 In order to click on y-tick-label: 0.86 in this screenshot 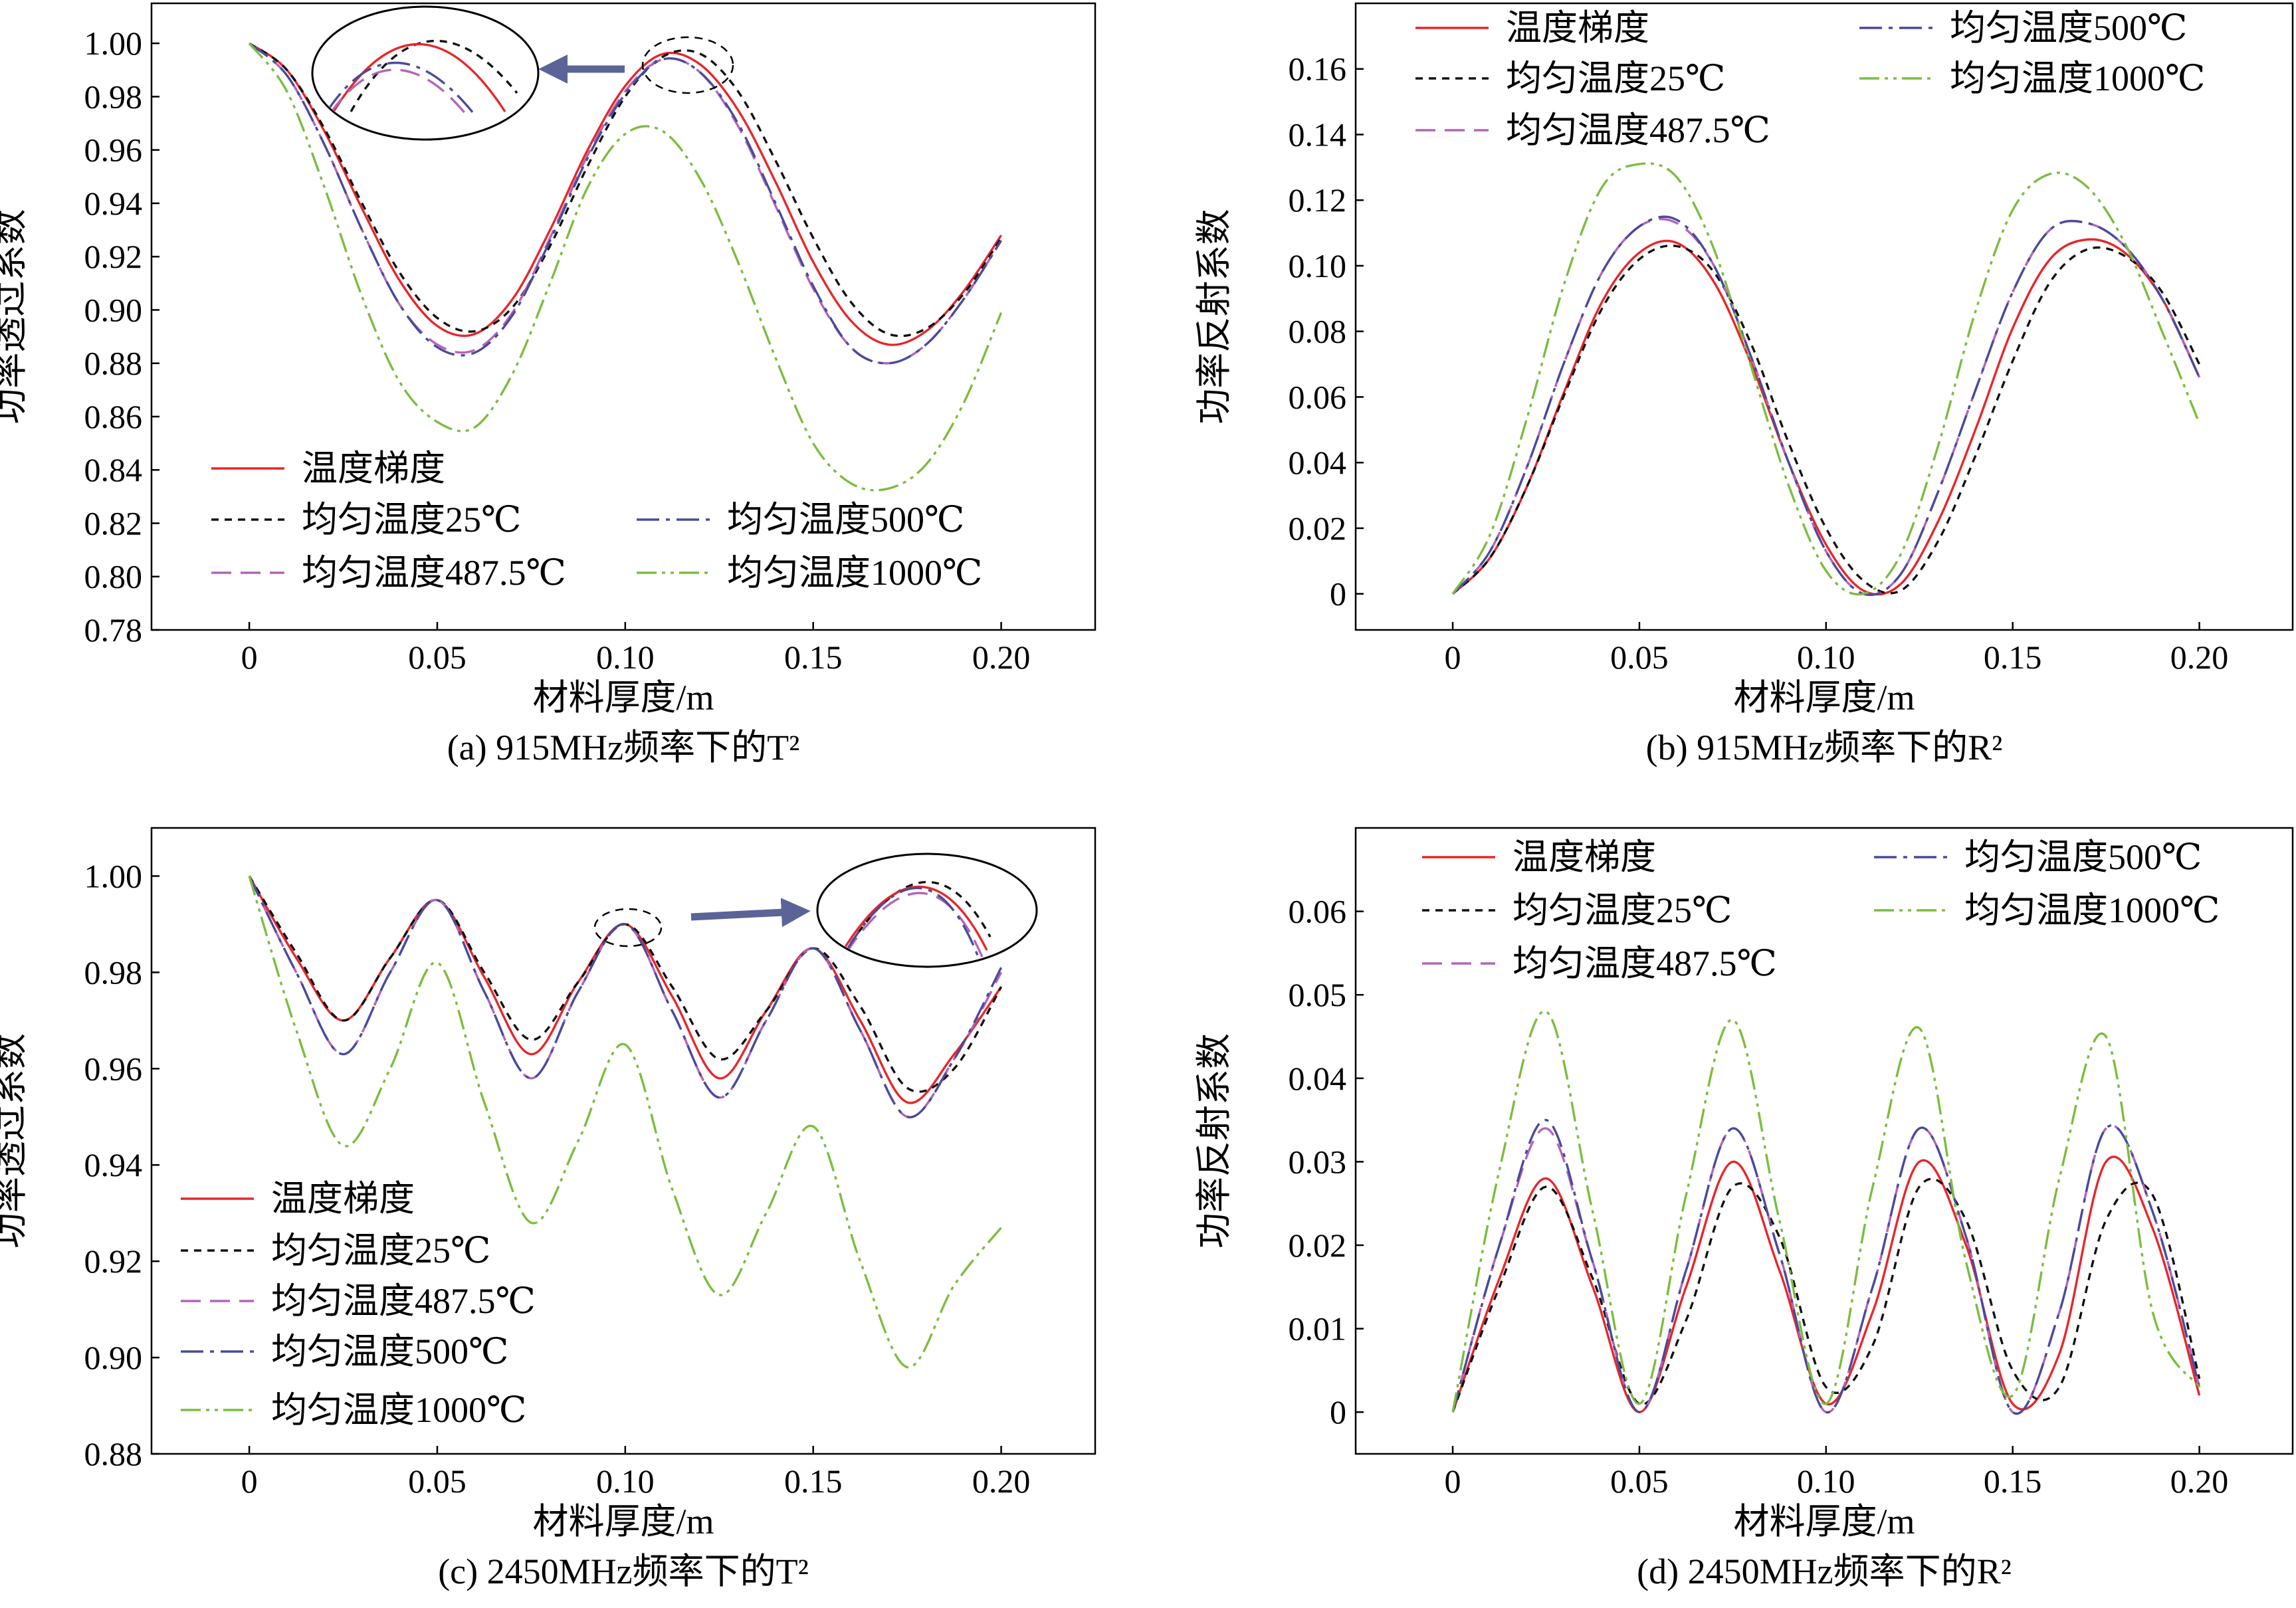, I will do `click(113, 416)`.